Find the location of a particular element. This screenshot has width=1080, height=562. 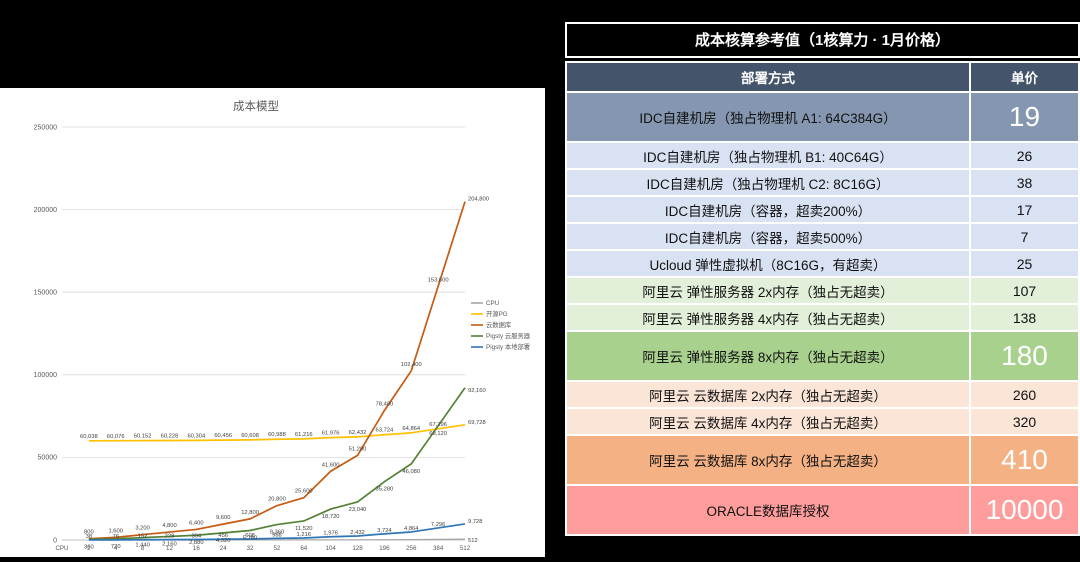

svg-text: 200000 is located at coordinates (45, 210).